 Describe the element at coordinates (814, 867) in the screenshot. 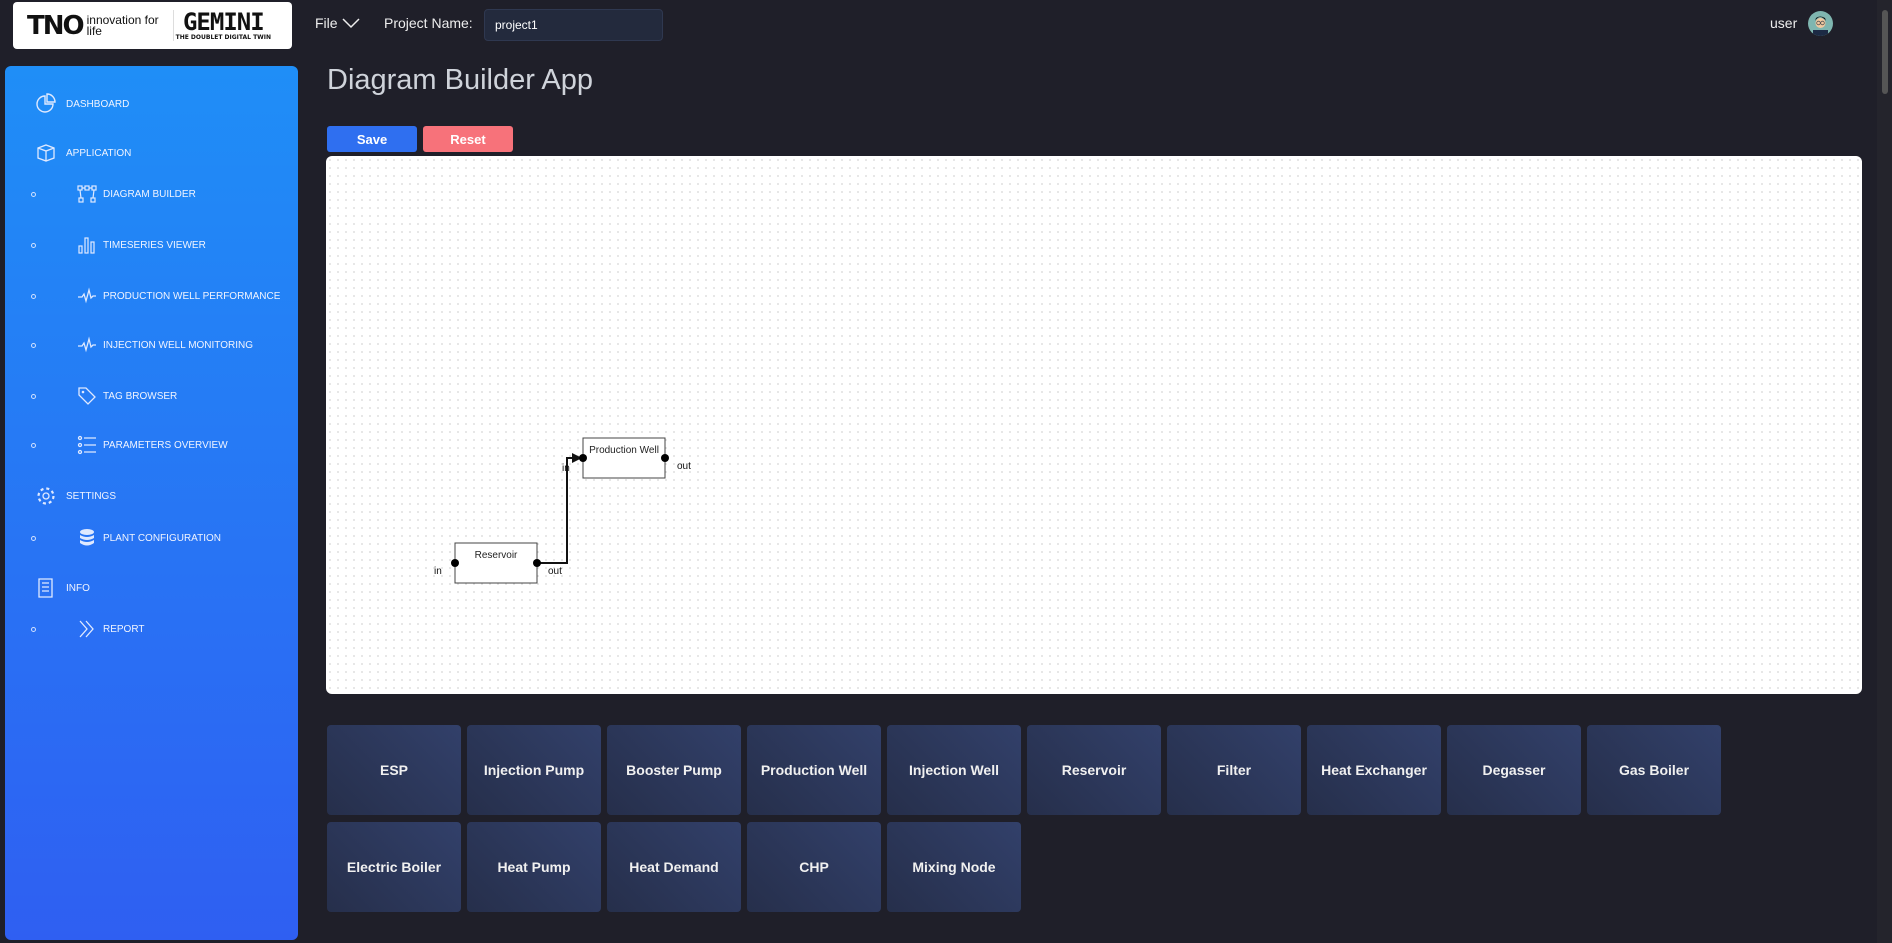

I see `component-chp: CHP` at that location.